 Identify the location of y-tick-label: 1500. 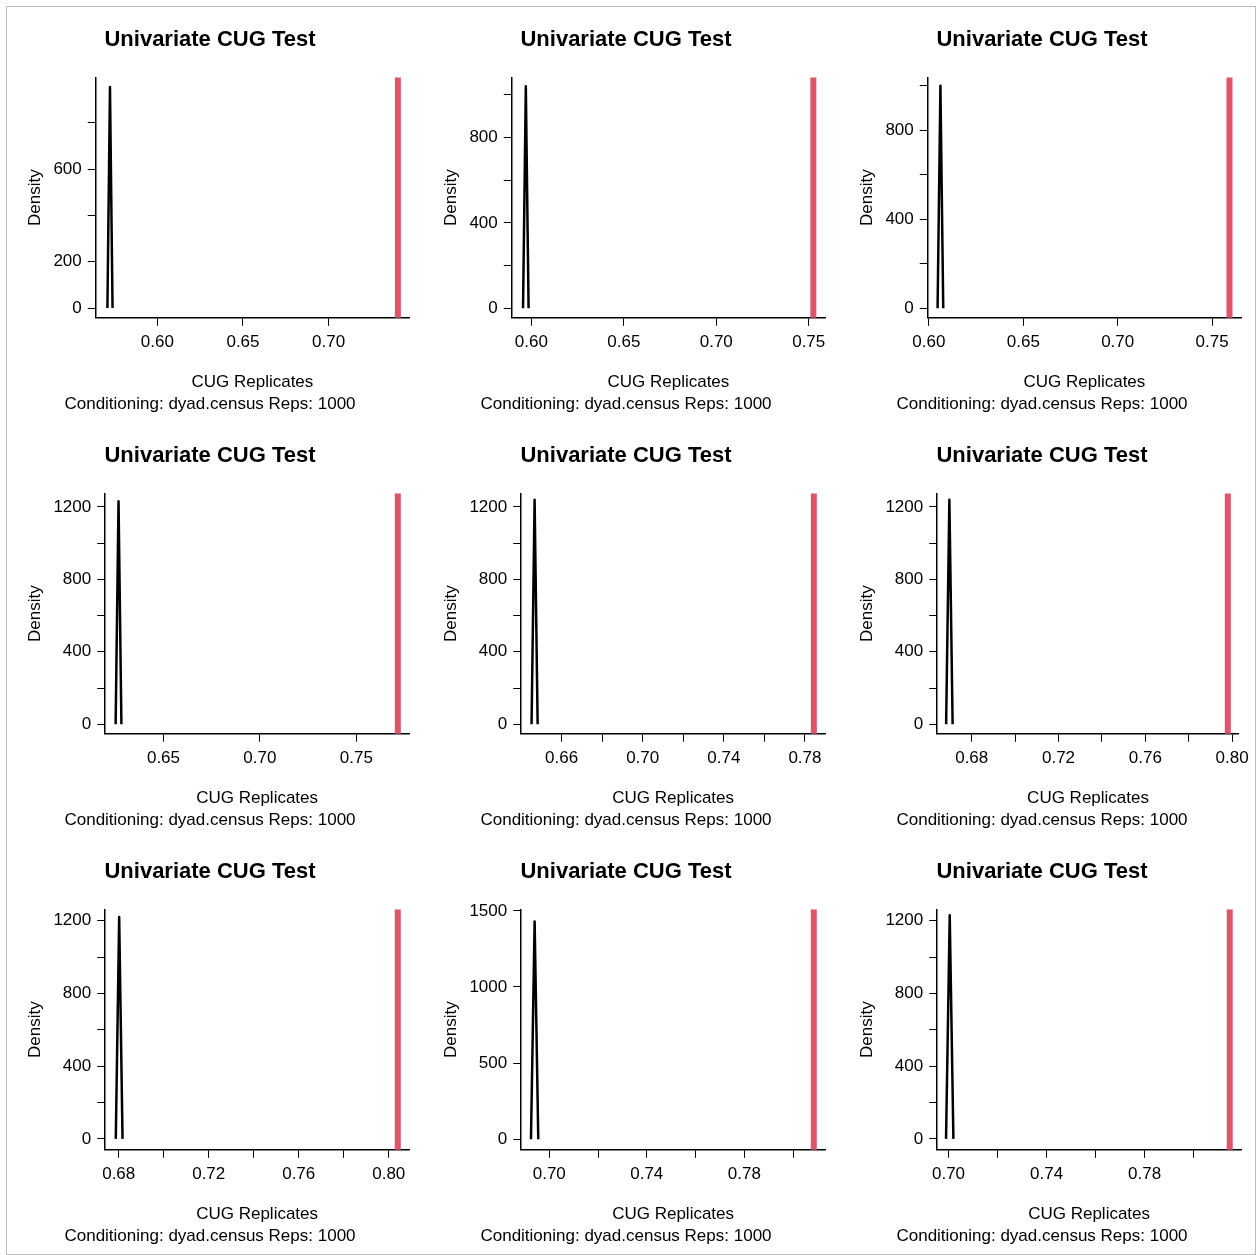
(488, 910).